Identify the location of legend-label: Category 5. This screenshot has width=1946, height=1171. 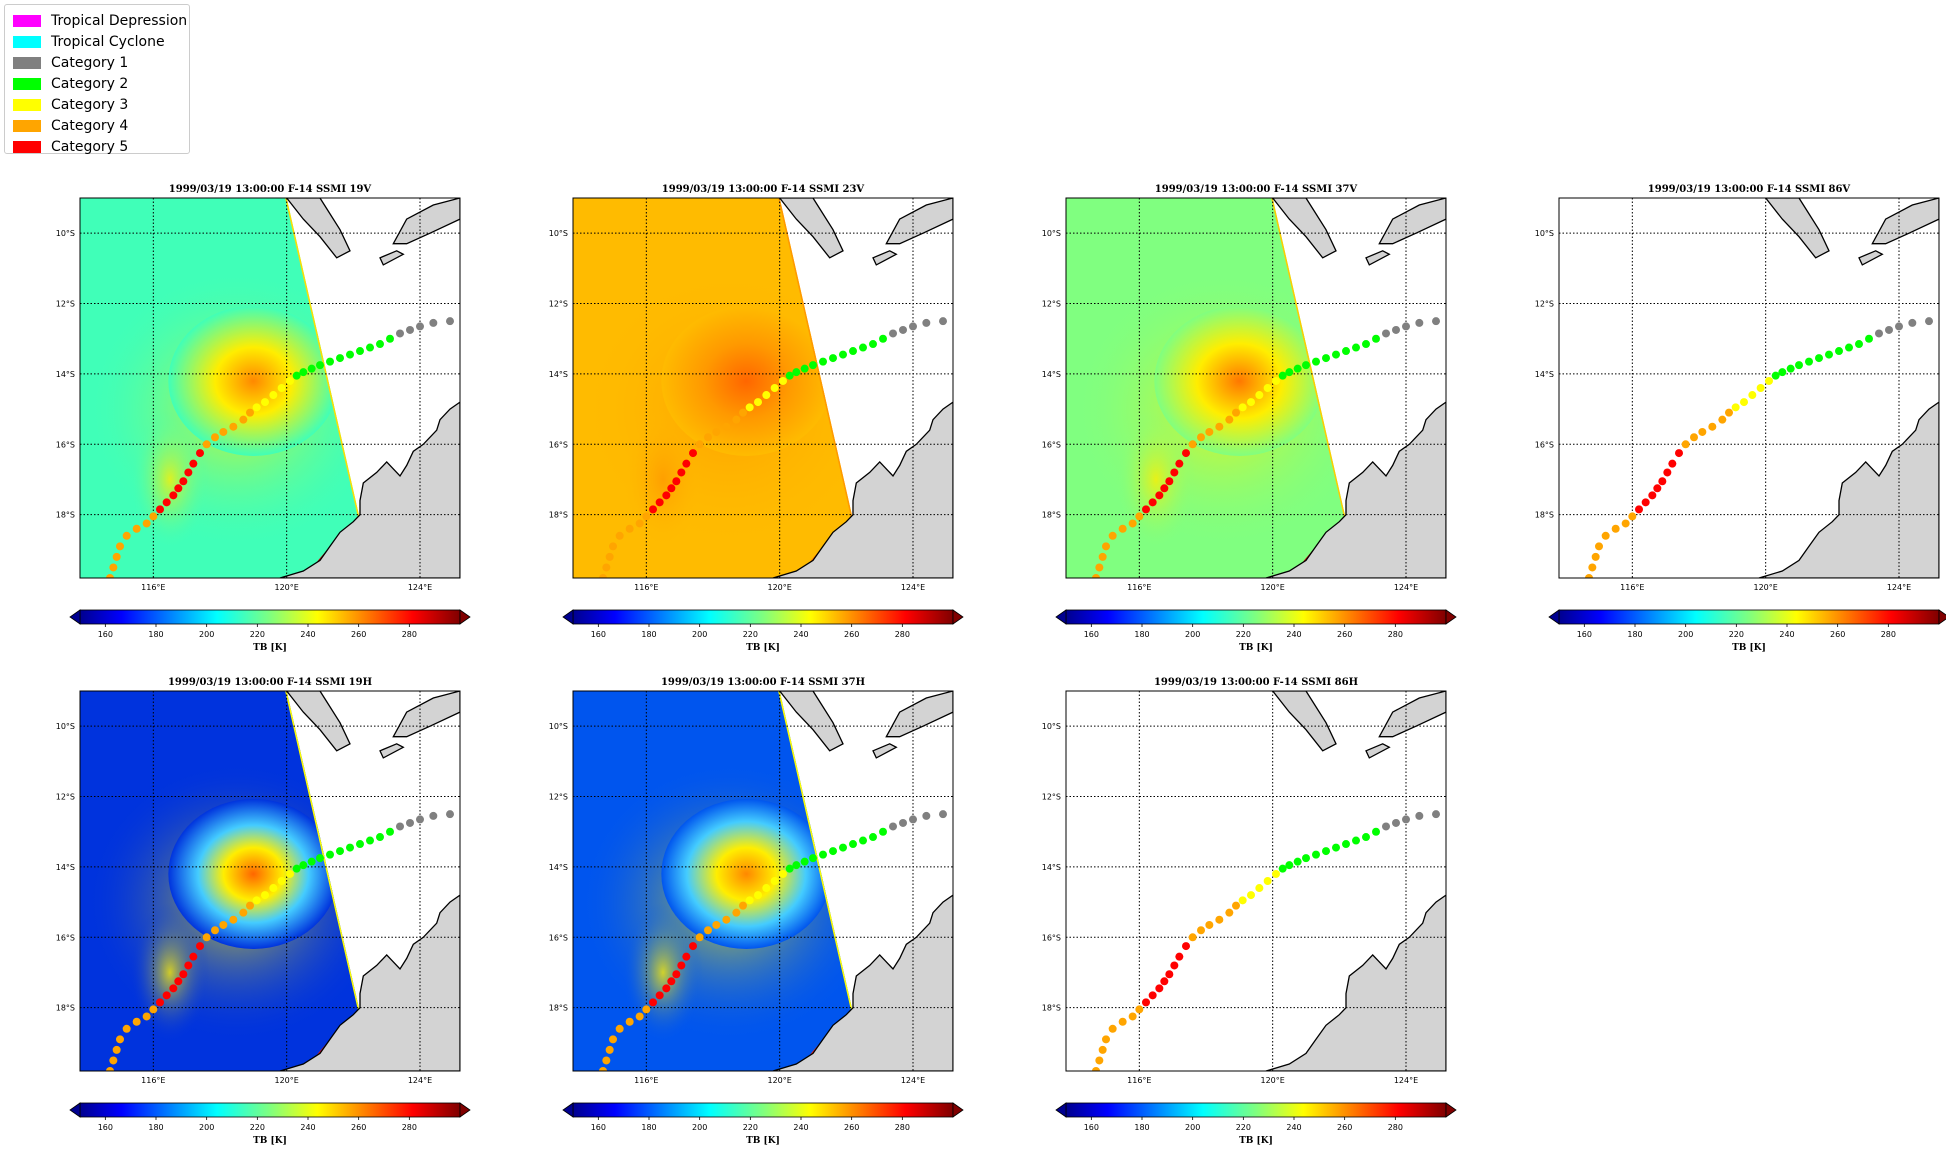
(90, 147).